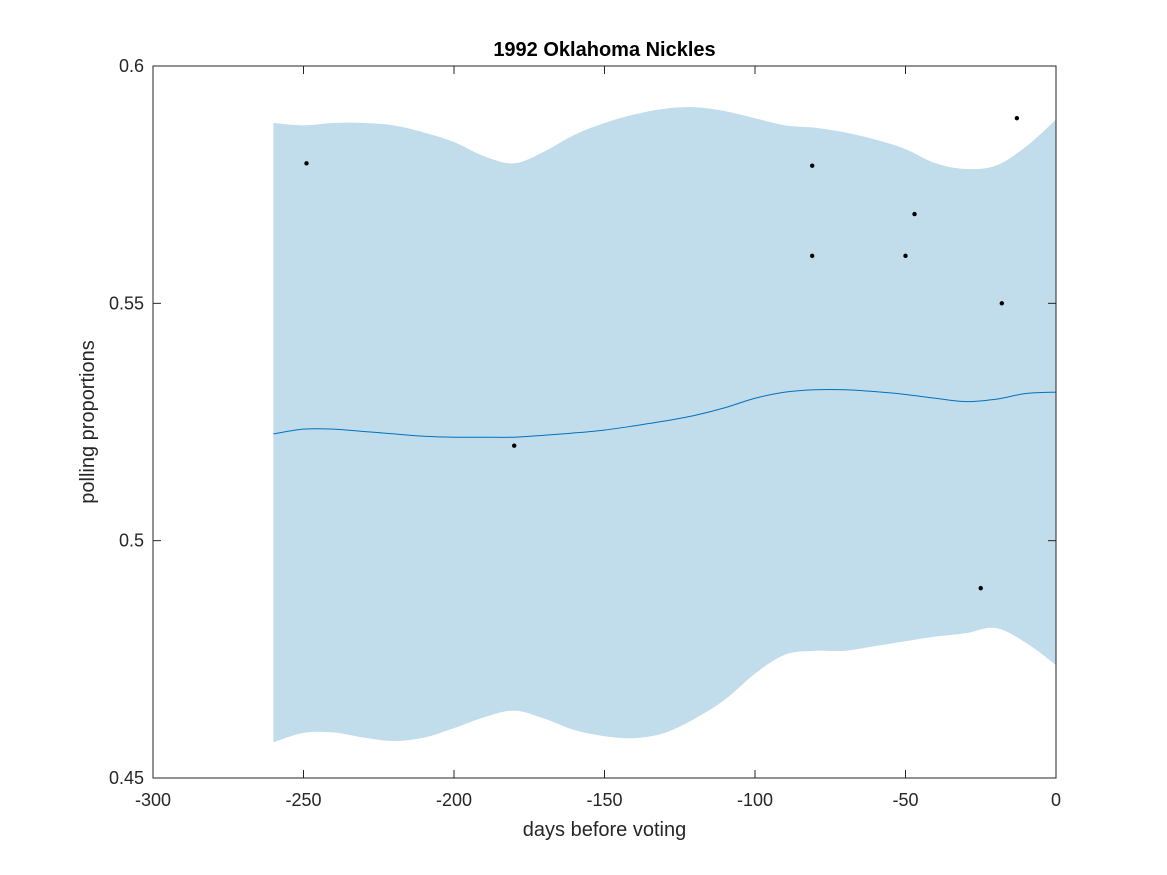 The height and width of the screenshot is (875, 1167). Describe the element at coordinates (88, 421) in the screenshot. I see `y-axis-label: polling proportions` at that location.